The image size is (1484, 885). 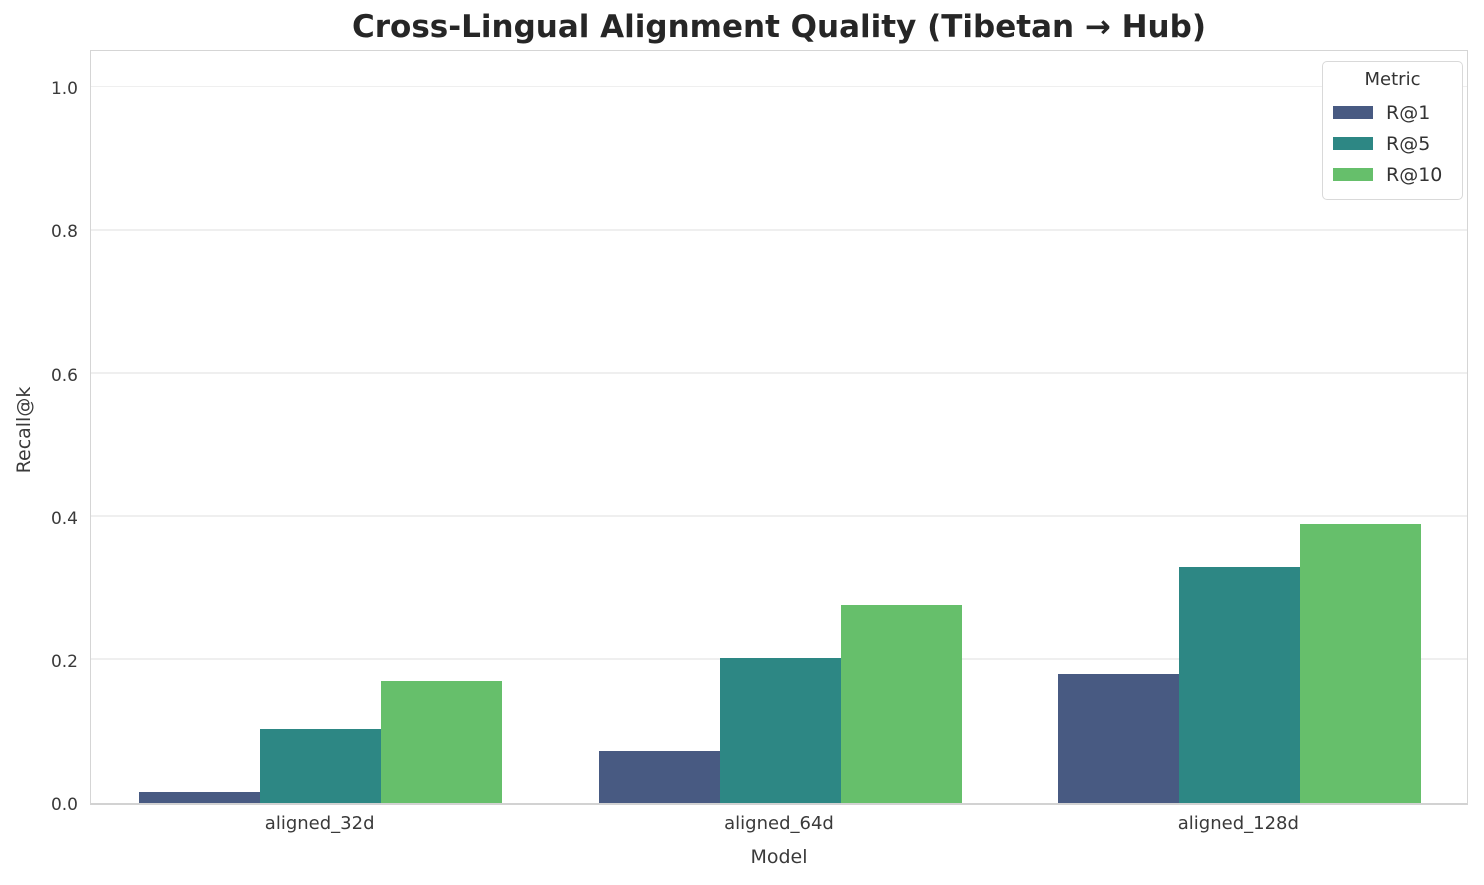 What do you see at coordinates (64, 518) in the screenshot?
I see `y-tick-label: 0.4` at bounding box center [64, 518].